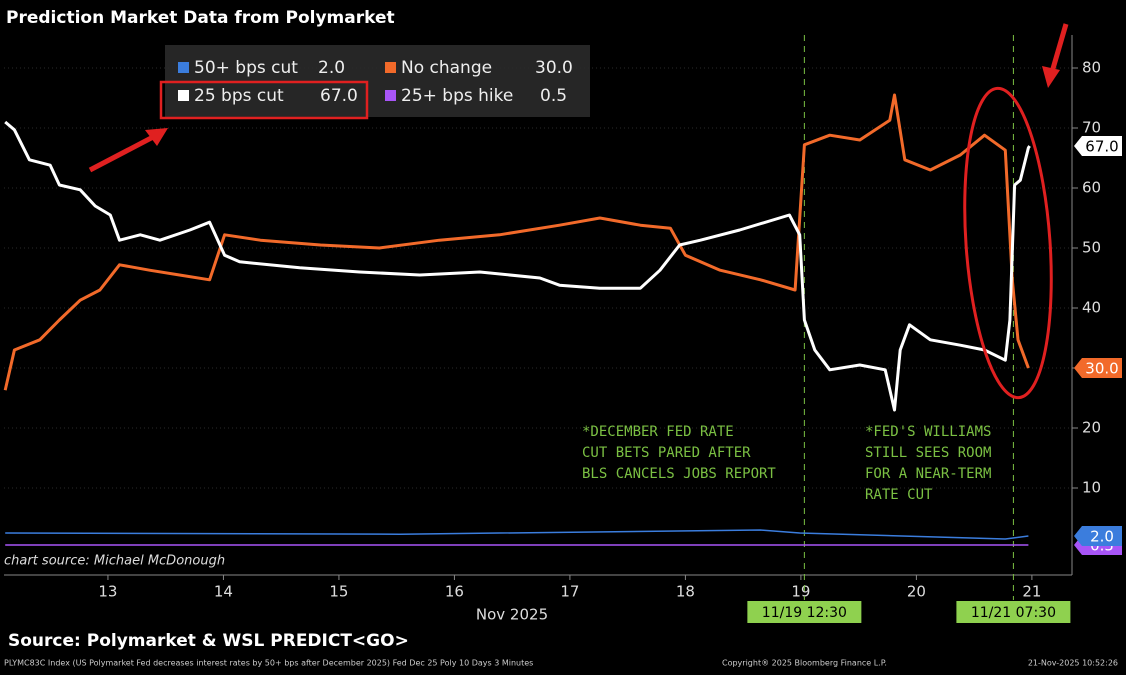  I want to click on y-tick-label: 10, so click(1091, 488).